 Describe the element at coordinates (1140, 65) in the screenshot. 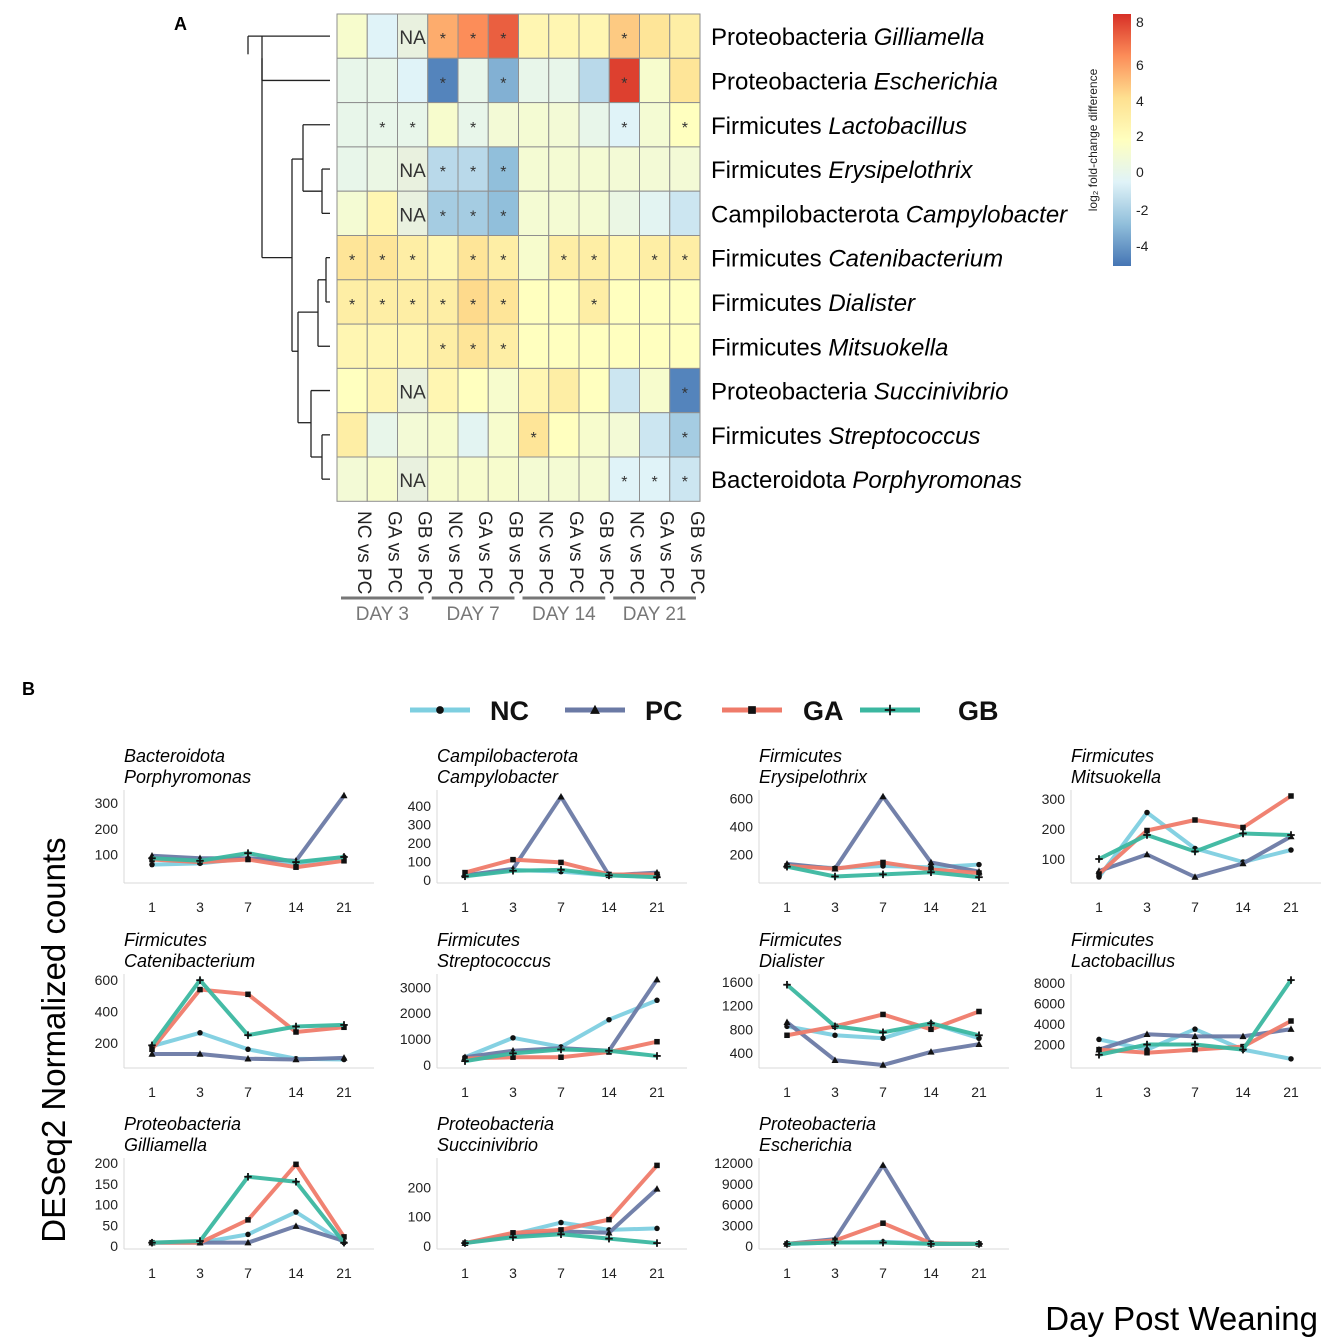

I see `colorbar-tick: 6` at that location.